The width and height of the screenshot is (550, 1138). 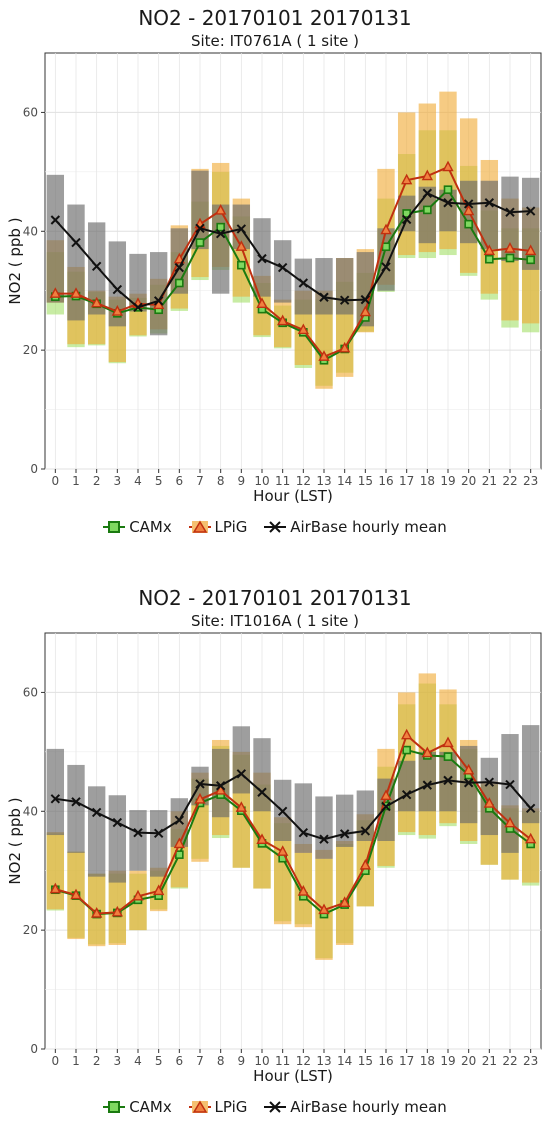 What do you see at coordinates (150, 1107) in the screenshot?
I see `legend-label: CAMx` at bounding box center [150, 1107].